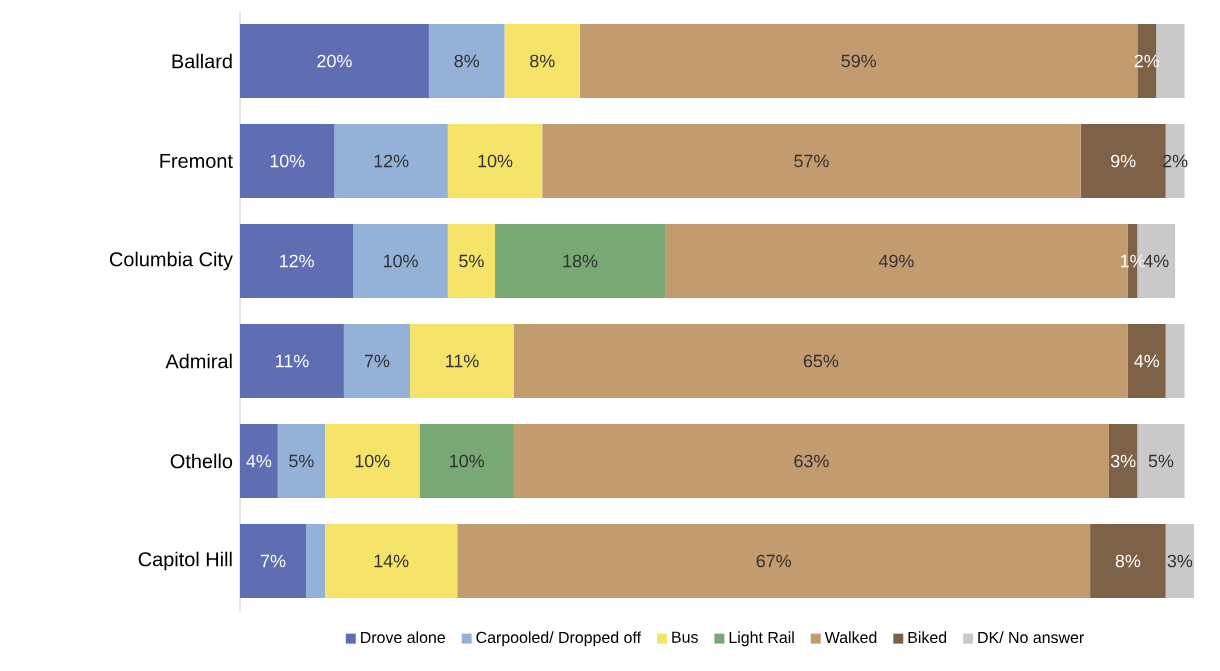 This screenshot has height=671, width=1220. What do you see at coordinates (171, 261) in the screenshot?
I see `y-tick-label: Columbia City` at bounding box center [171, 261].